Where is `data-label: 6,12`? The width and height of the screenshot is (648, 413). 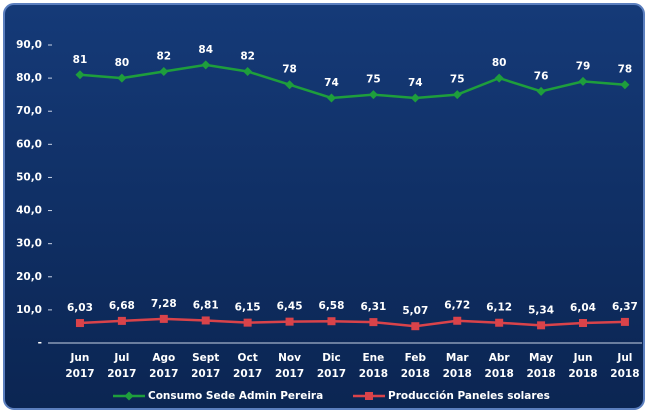 data-label: 6,12 is located at coordinates (499, 308).